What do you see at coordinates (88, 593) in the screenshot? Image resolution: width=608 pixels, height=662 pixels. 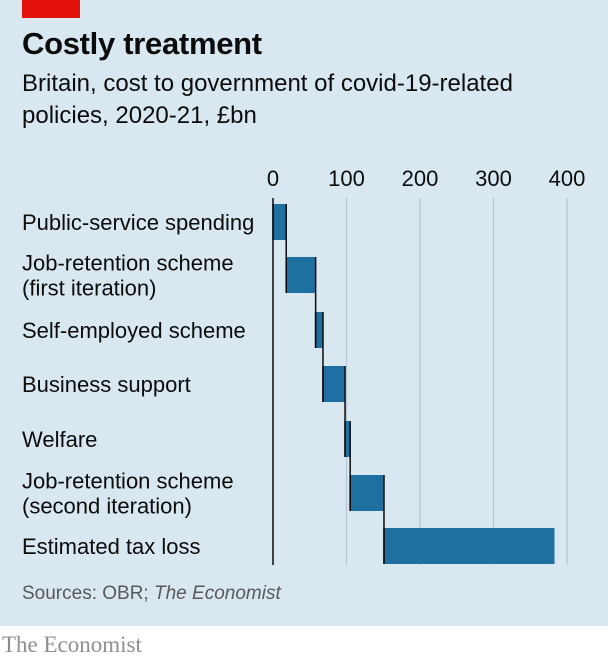 I see `source-prefix: Sources: OBR;` at bounding box center [88, 593].